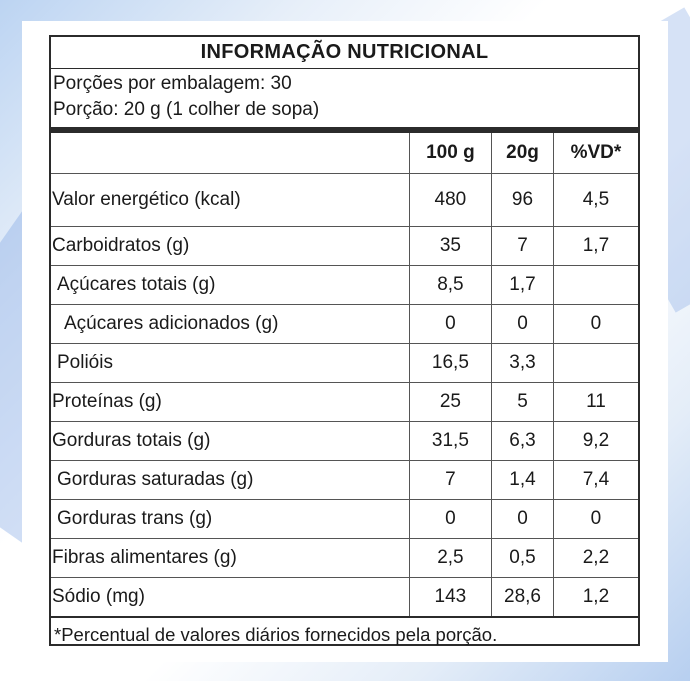 Image resolution: width=690 pixels, height=681 pixels. I want to click on table-row: Carboidratos (g) 35 7 1,7, so click(344, 246).